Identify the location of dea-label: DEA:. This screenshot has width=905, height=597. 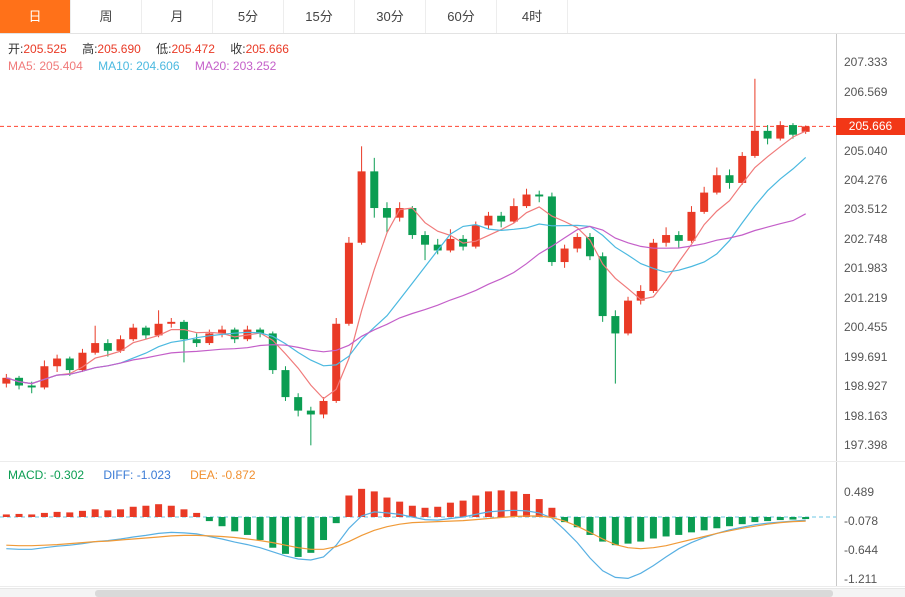
(204, 475).